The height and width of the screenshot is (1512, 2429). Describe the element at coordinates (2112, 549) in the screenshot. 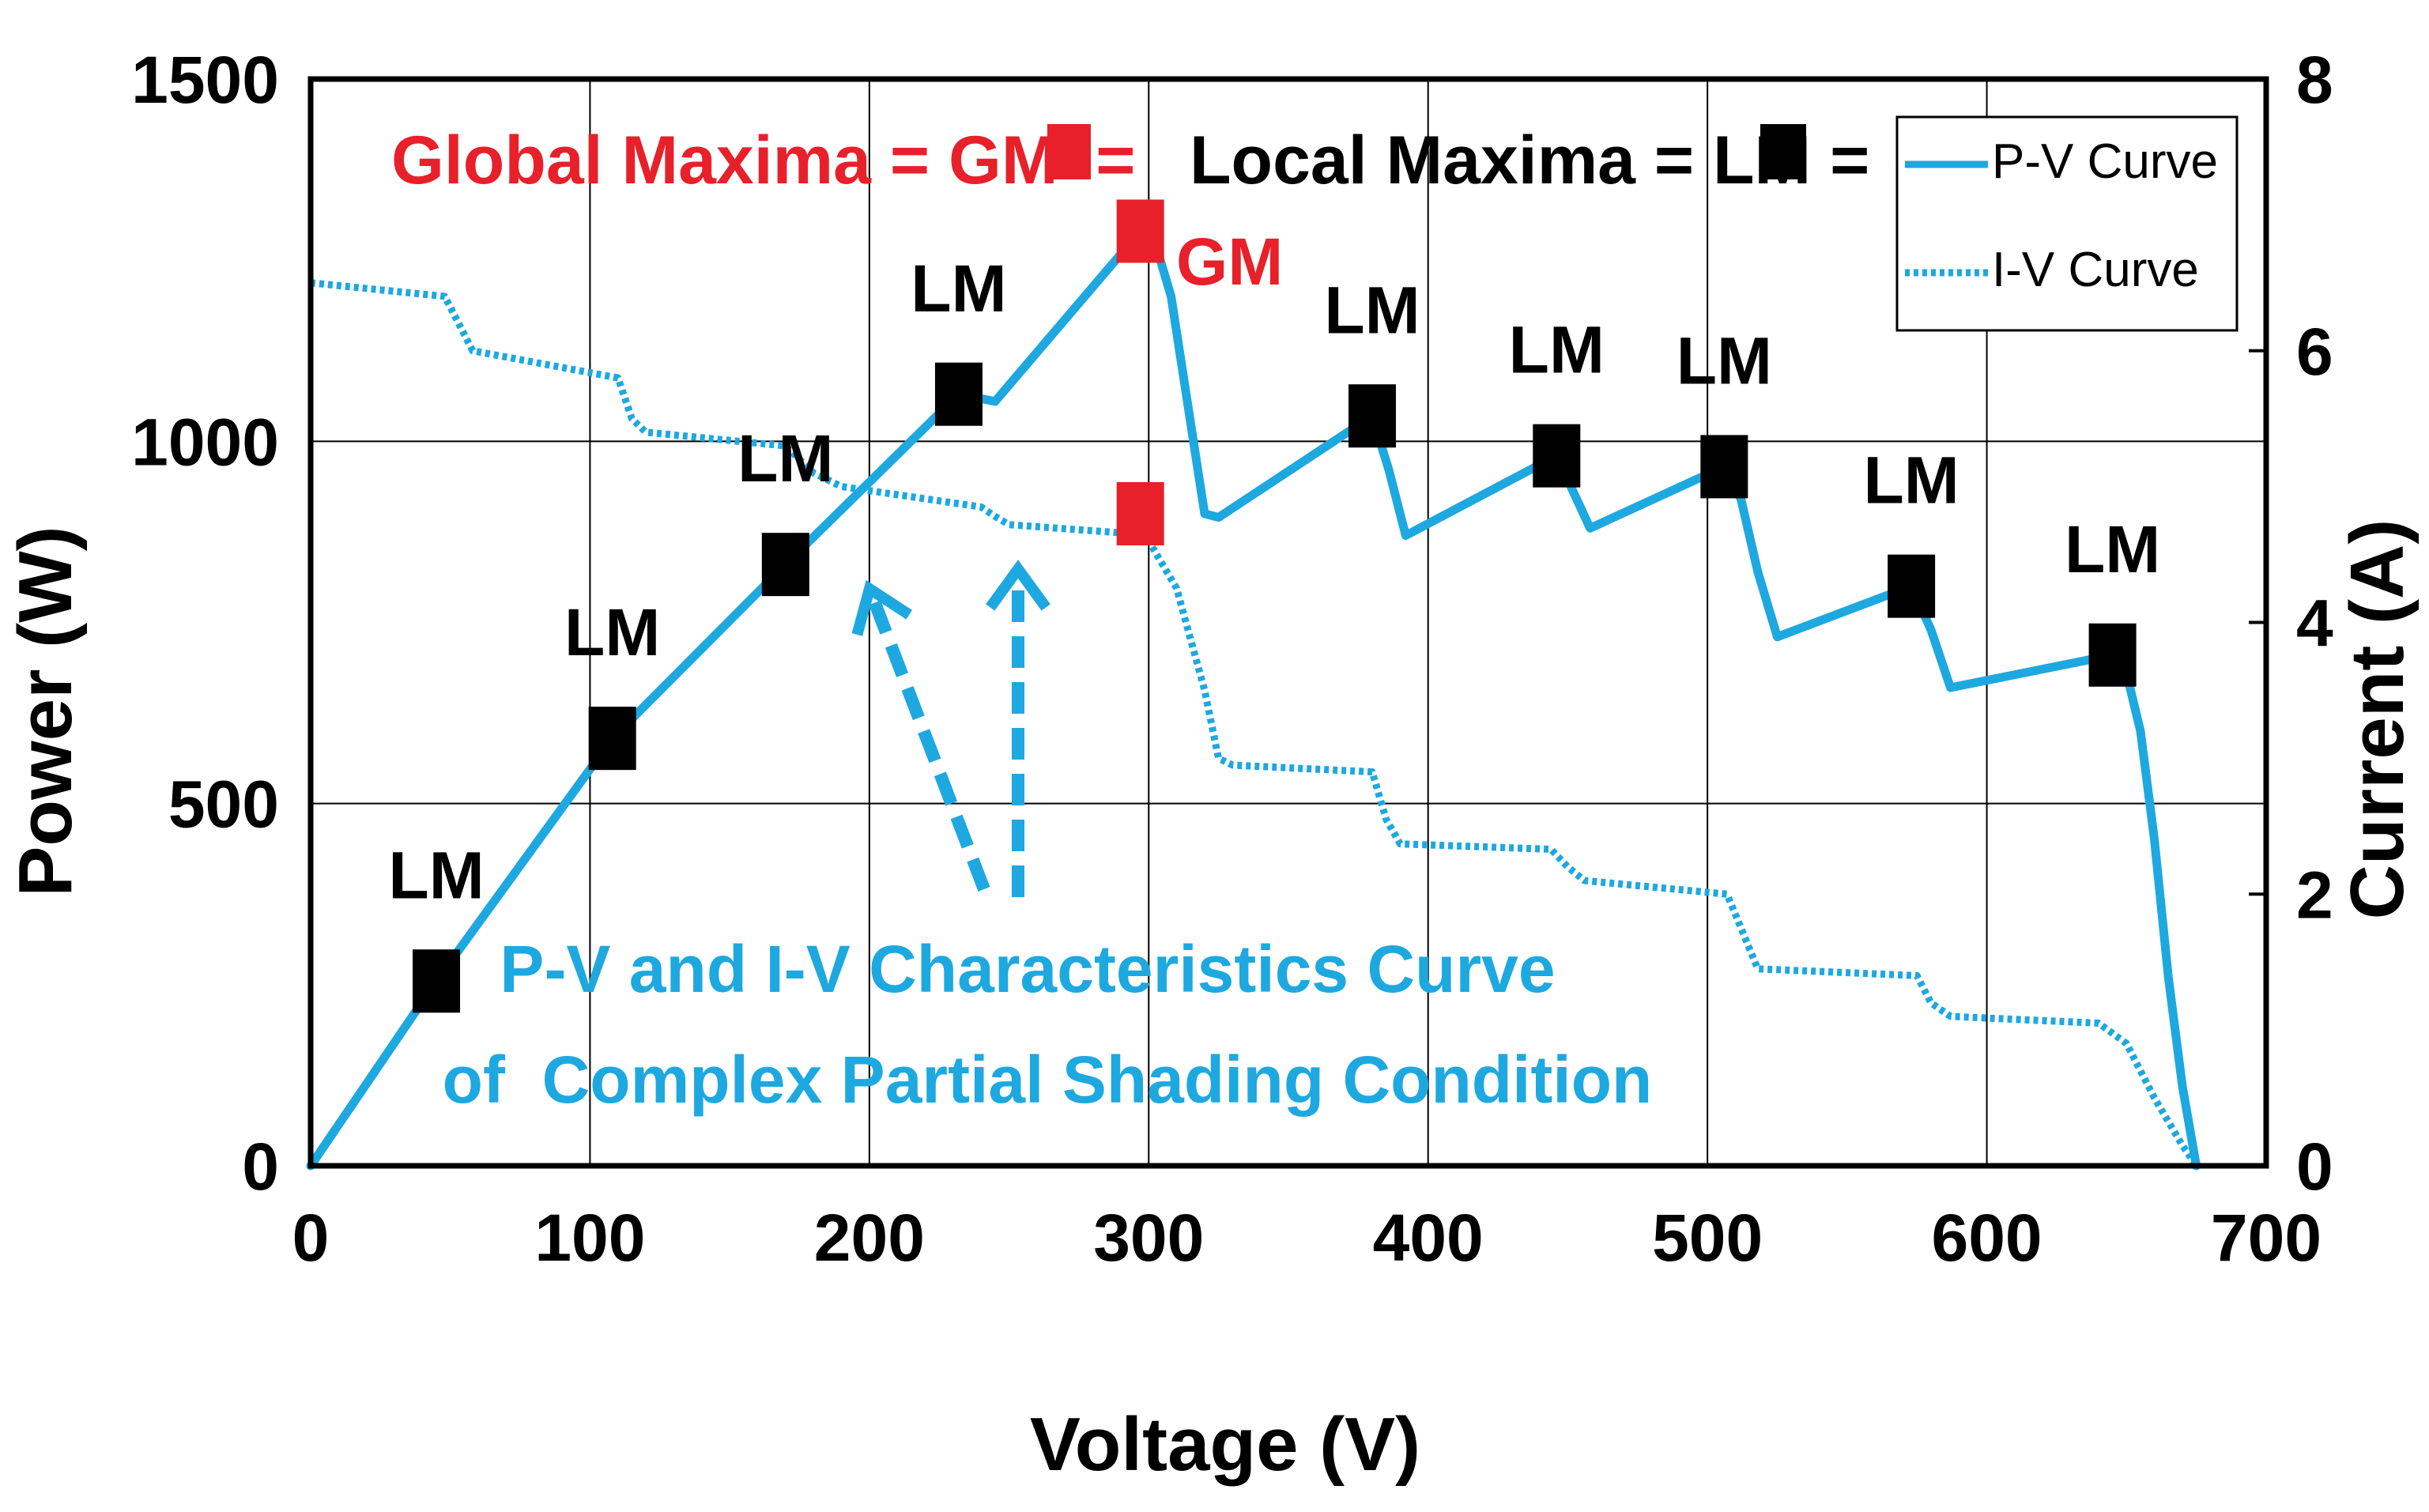

I see `lm-label-8: LM` at that location.